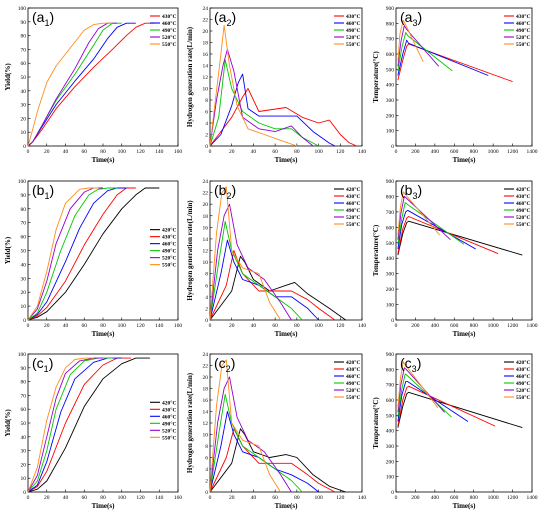 The image size is (550, 530). I want to click on y-tick-label: 22, so click(206, 194).